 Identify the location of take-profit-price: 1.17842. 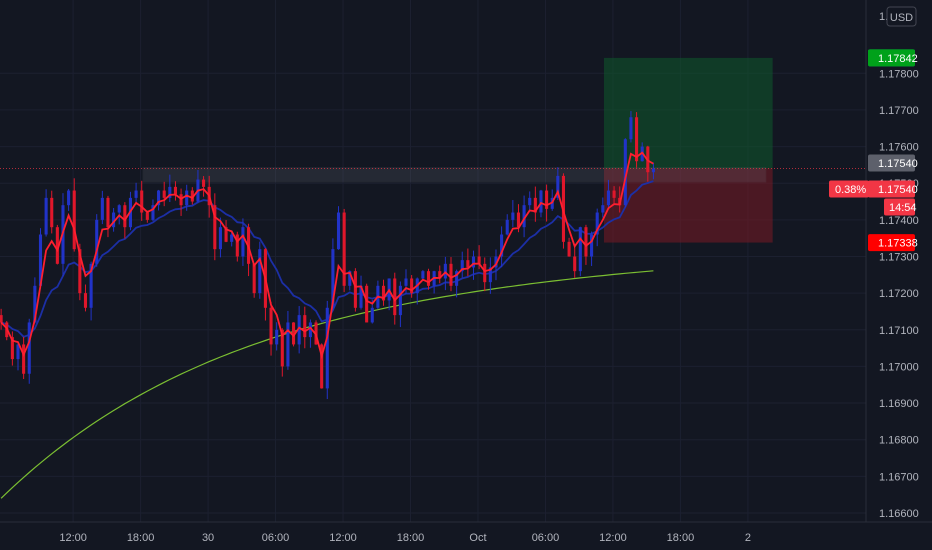
(898, 59).